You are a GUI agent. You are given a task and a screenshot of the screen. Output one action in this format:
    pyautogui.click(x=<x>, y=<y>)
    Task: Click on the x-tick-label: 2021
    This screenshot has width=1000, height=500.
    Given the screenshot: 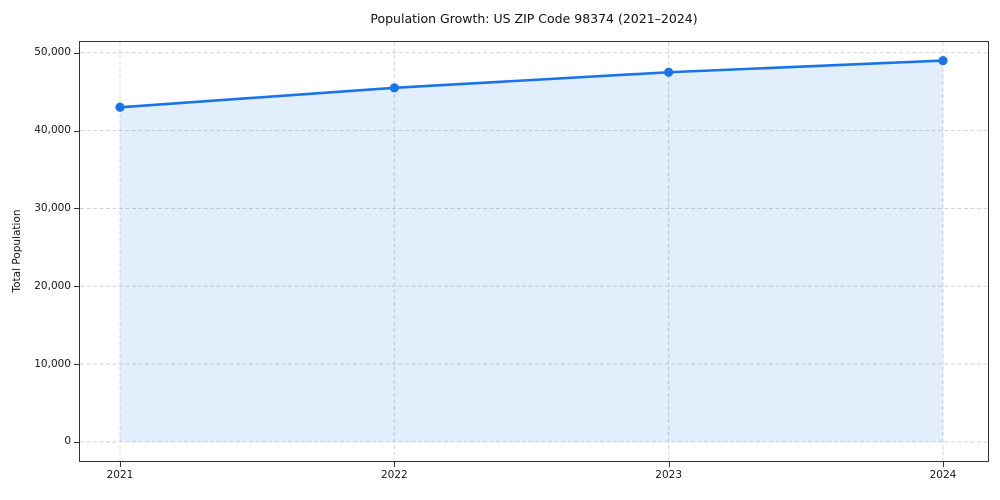 What is the action you would take?
    pyautogui.click(x=120, y=475)
    